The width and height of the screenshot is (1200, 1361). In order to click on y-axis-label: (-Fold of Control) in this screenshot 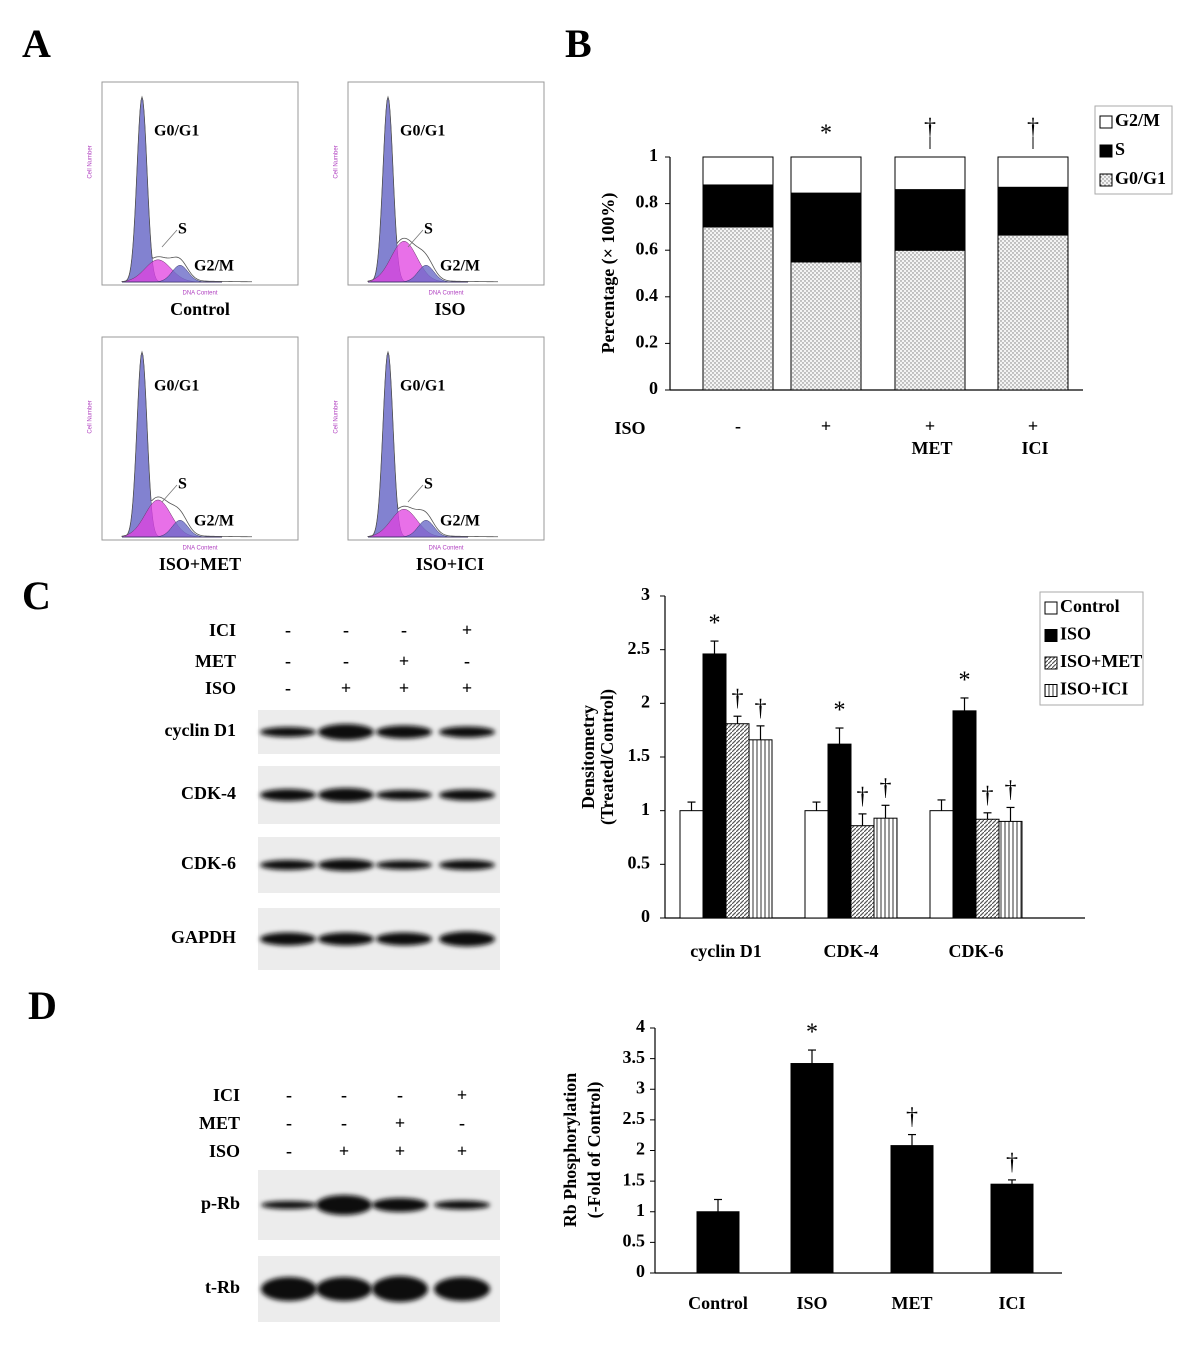, I will do `click(594, 1150)`.